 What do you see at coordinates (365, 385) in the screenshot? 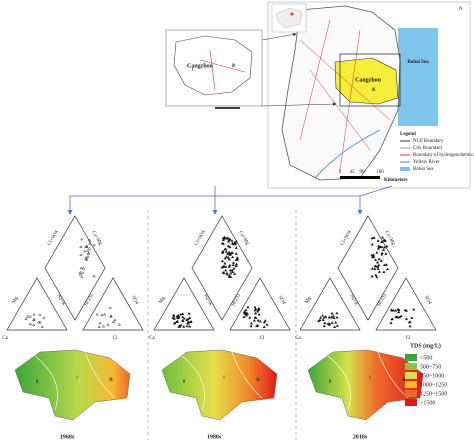
I see `tds-map` at bounding box center [365, 385].